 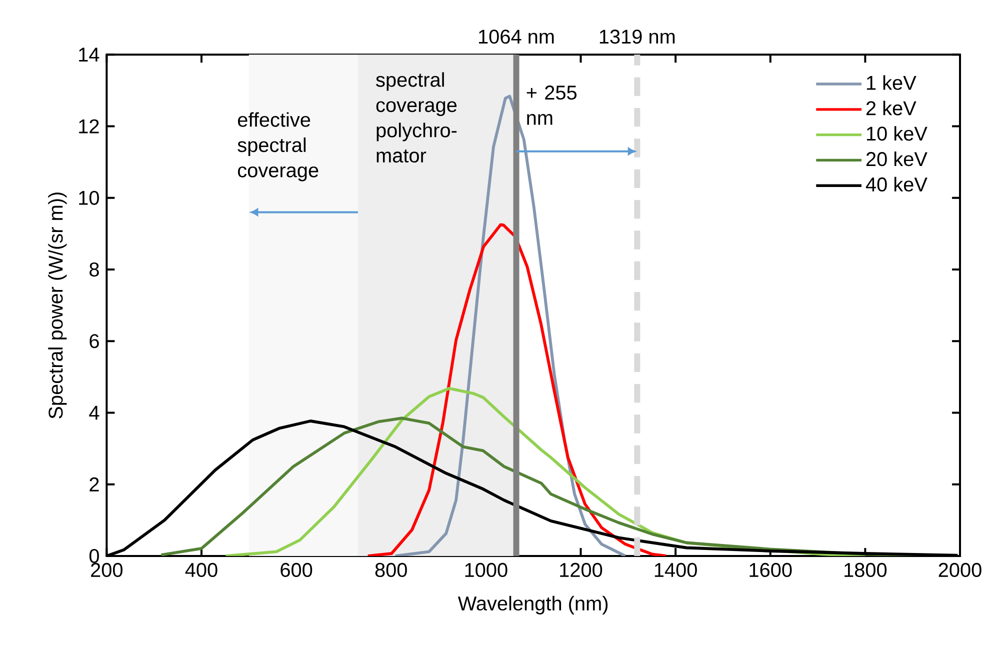 I want to click on x-tick-label: 400, so click(x=201, y=570).